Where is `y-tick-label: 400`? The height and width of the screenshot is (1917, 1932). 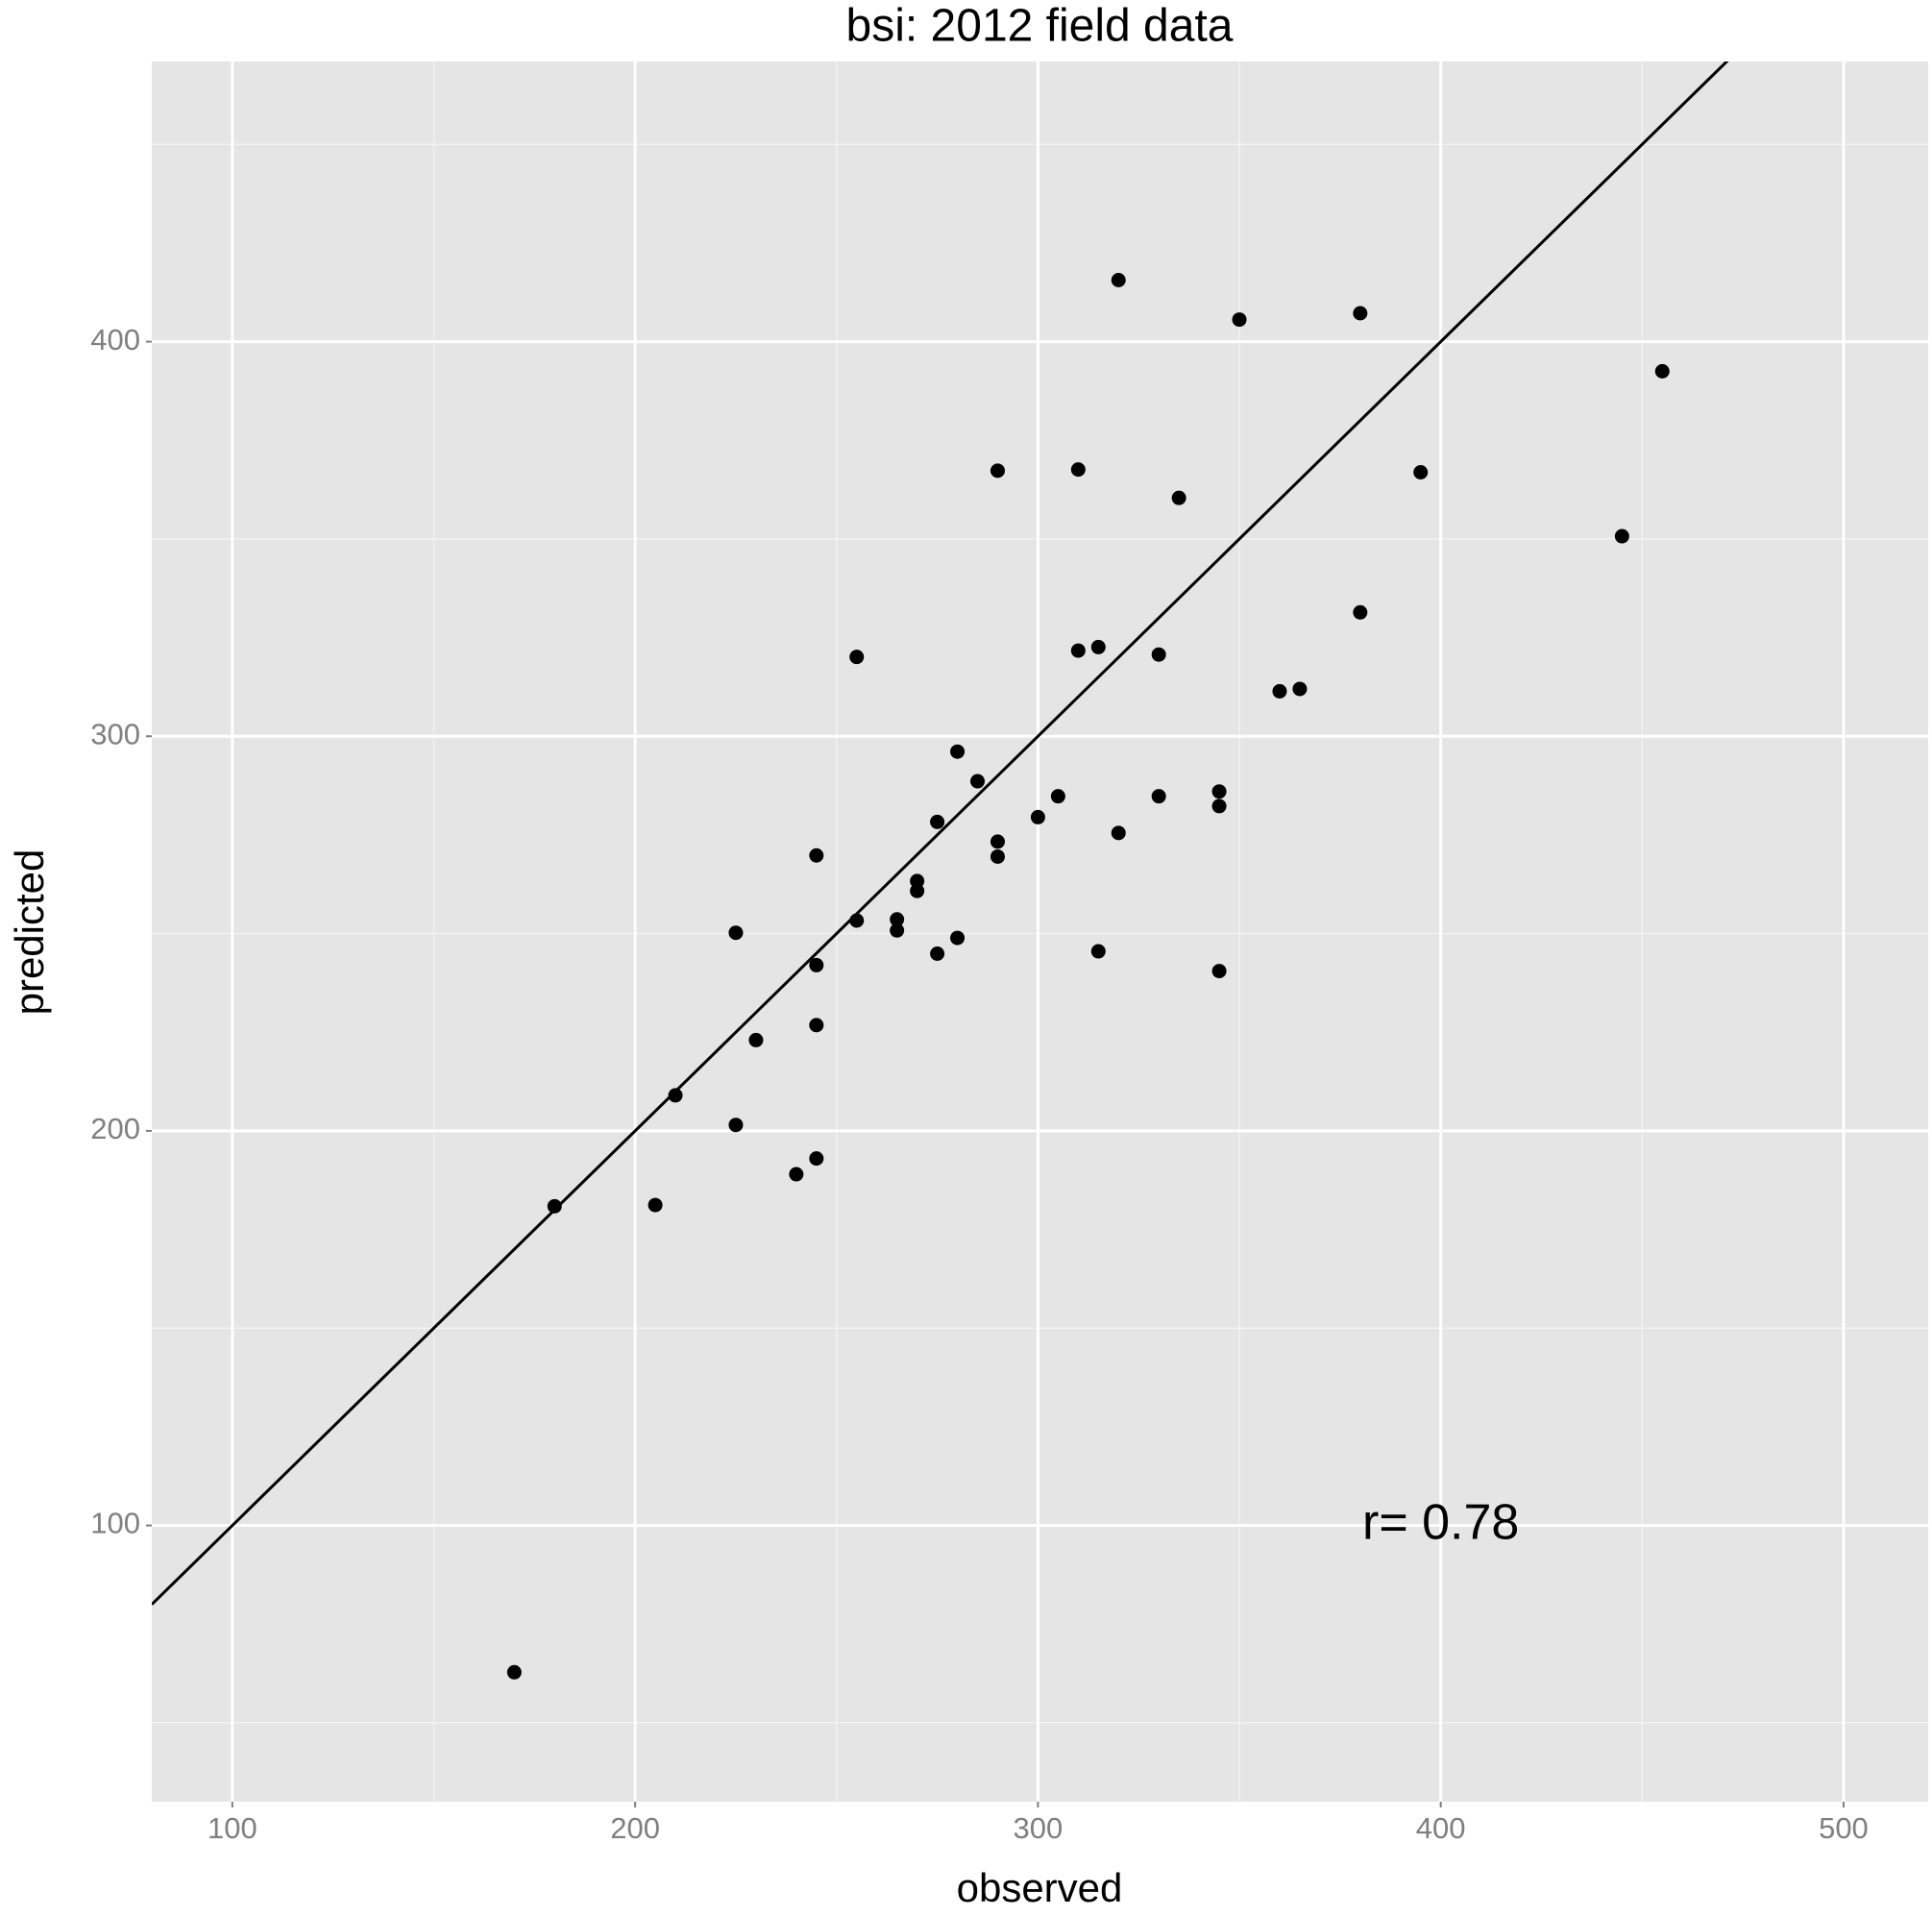
y-tick-label: 400 is located at coordinates (115, 339).